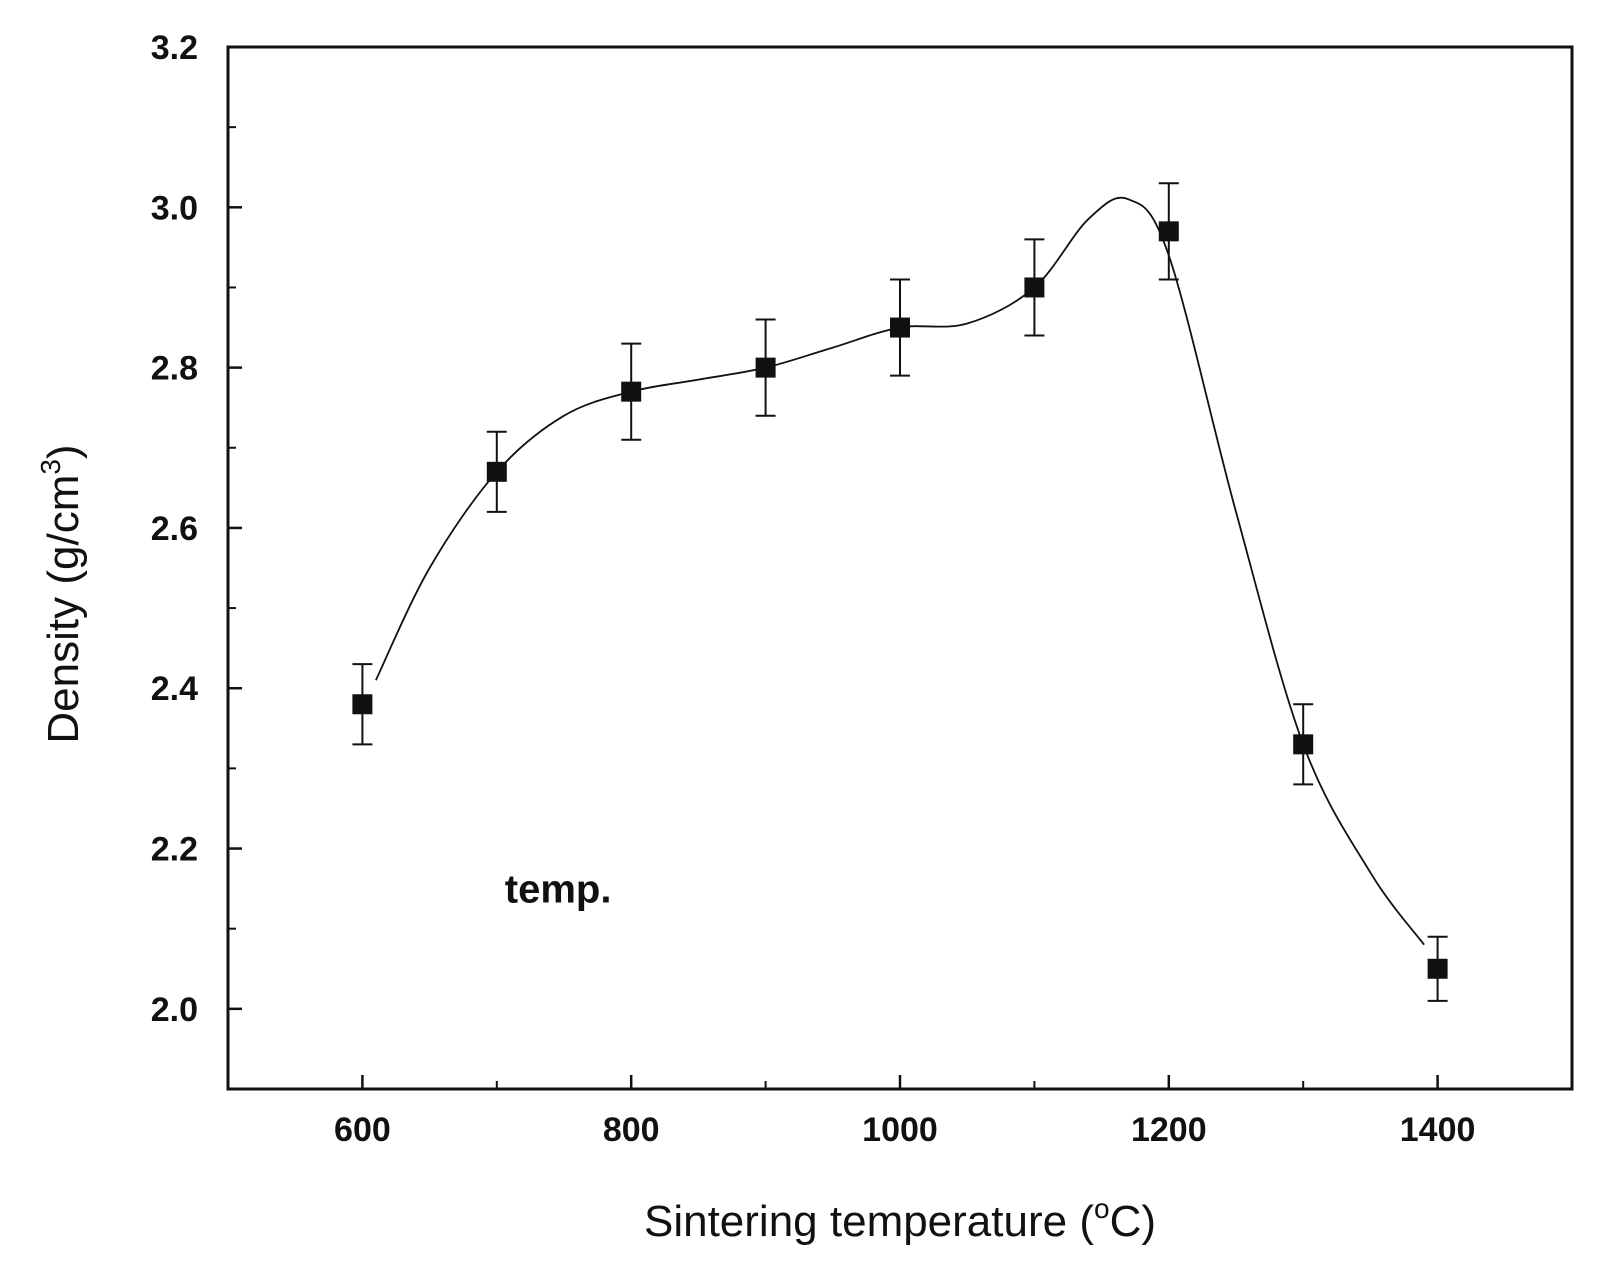 The height and width of the screenshot is (1264, 1606). Describe the element at coordinates (50, 467) in the screenshot. I see `y-axis-title-sup: 3` at that location.